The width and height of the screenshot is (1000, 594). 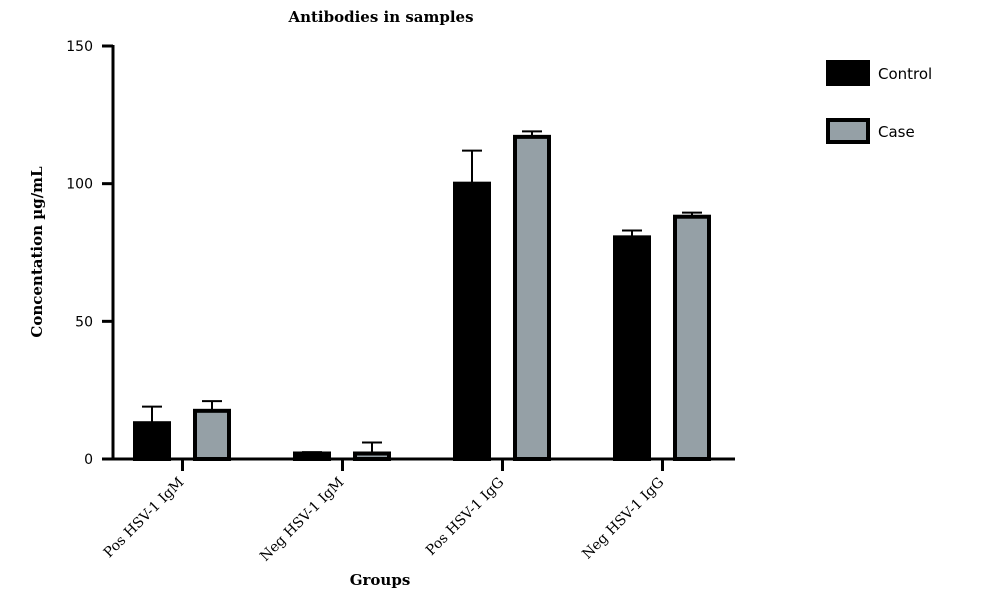 I want to click on legend-label: Case, so click(x=896, y=132).